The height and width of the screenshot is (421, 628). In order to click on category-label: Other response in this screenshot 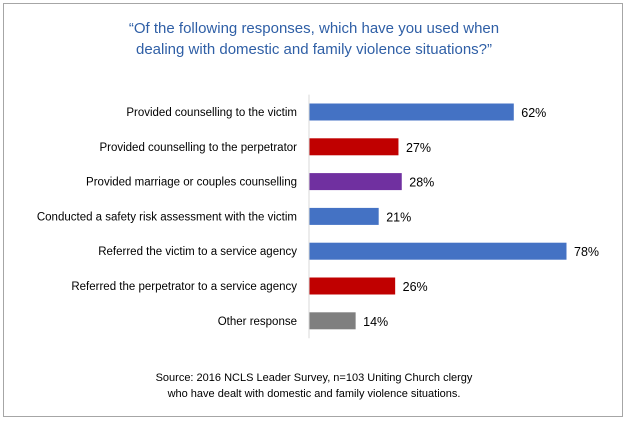, I will do `click(257, 322)`.